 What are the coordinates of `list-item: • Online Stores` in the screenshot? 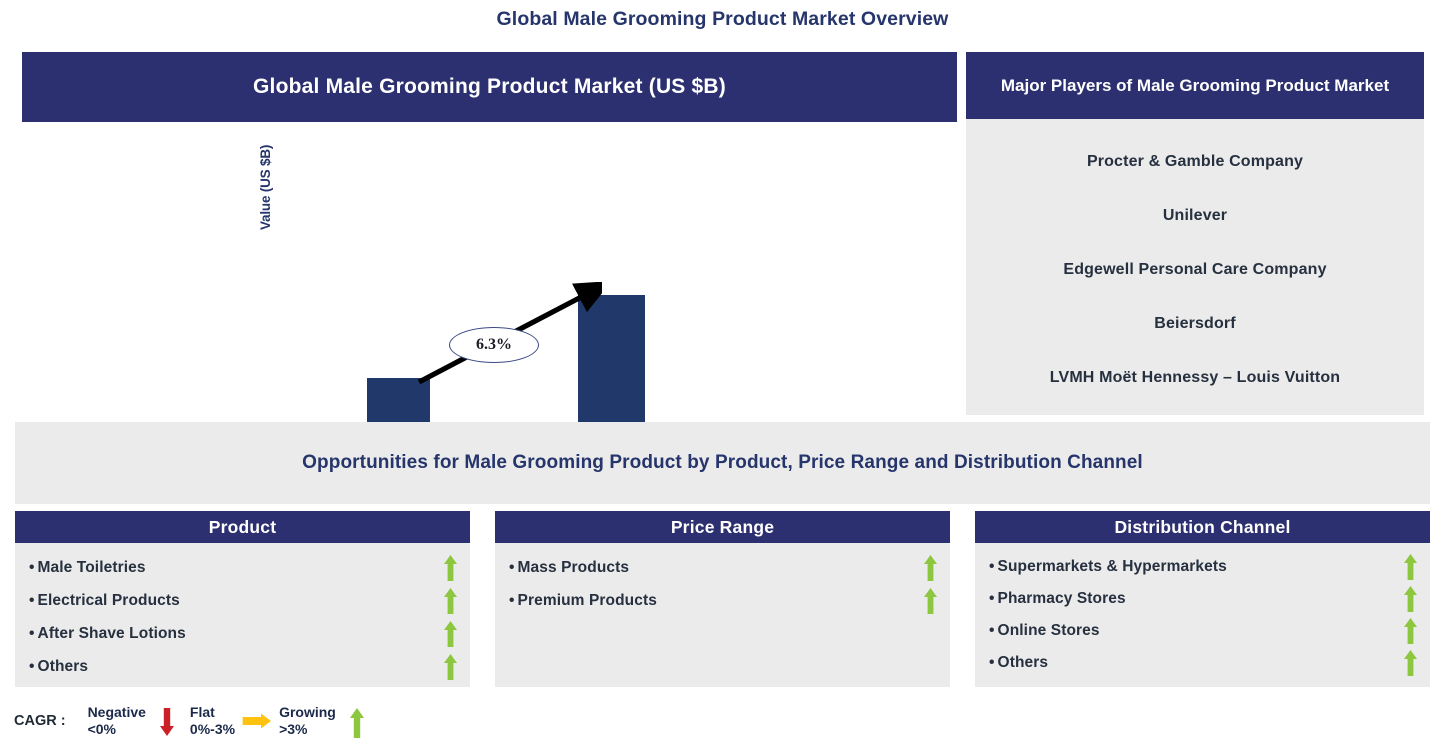 It's located at (1203, 631).